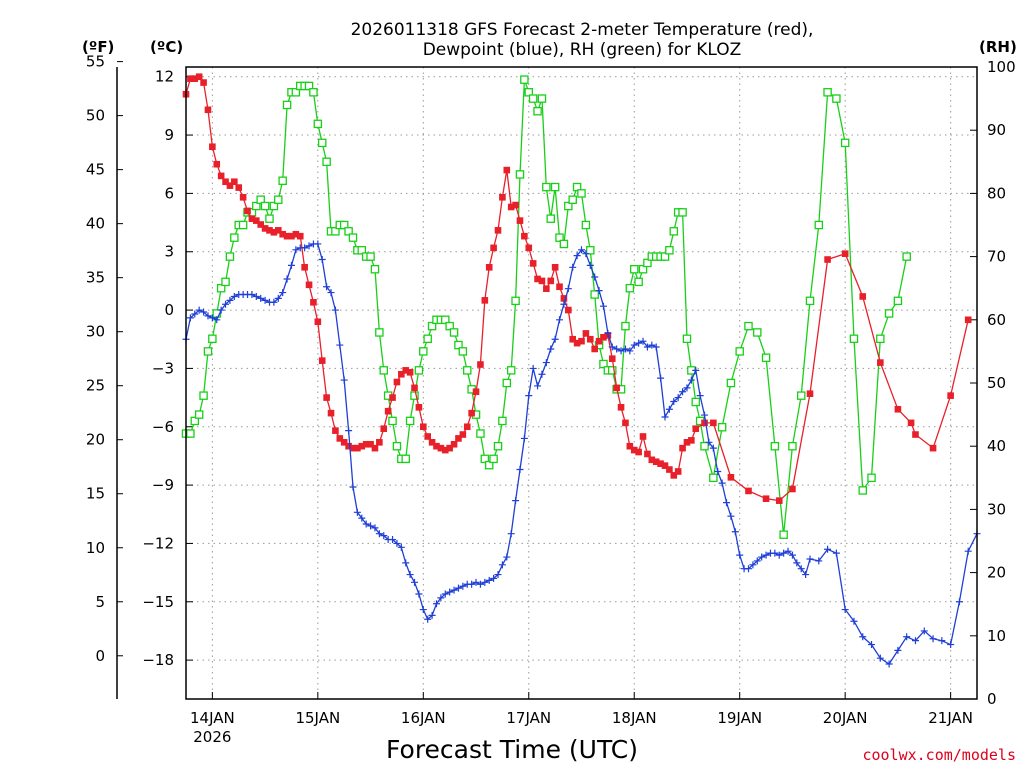 This screenshot has height=768, width=1024. I want to click on f-tick-label-8: 15, so click(95, 494).